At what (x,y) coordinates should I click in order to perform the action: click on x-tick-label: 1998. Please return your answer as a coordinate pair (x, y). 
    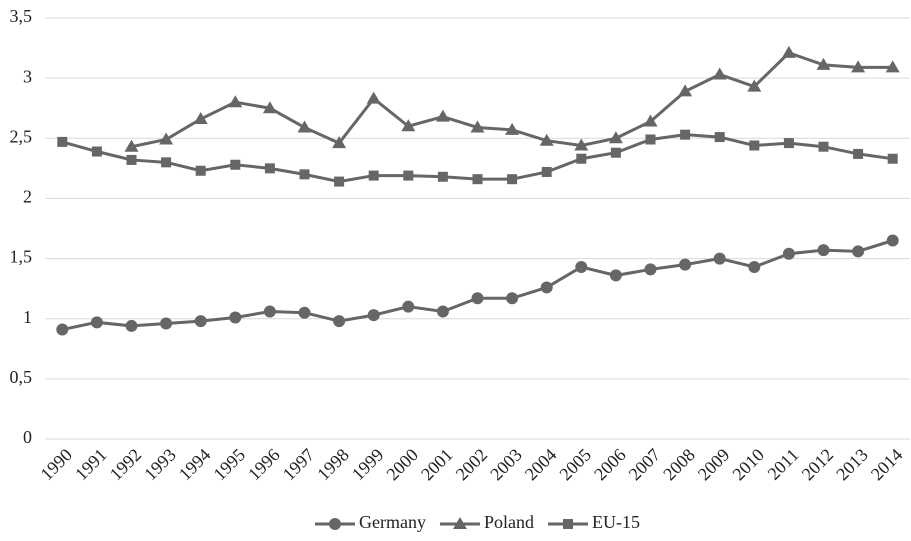
    Looking at the image, I should click on (333, 465).